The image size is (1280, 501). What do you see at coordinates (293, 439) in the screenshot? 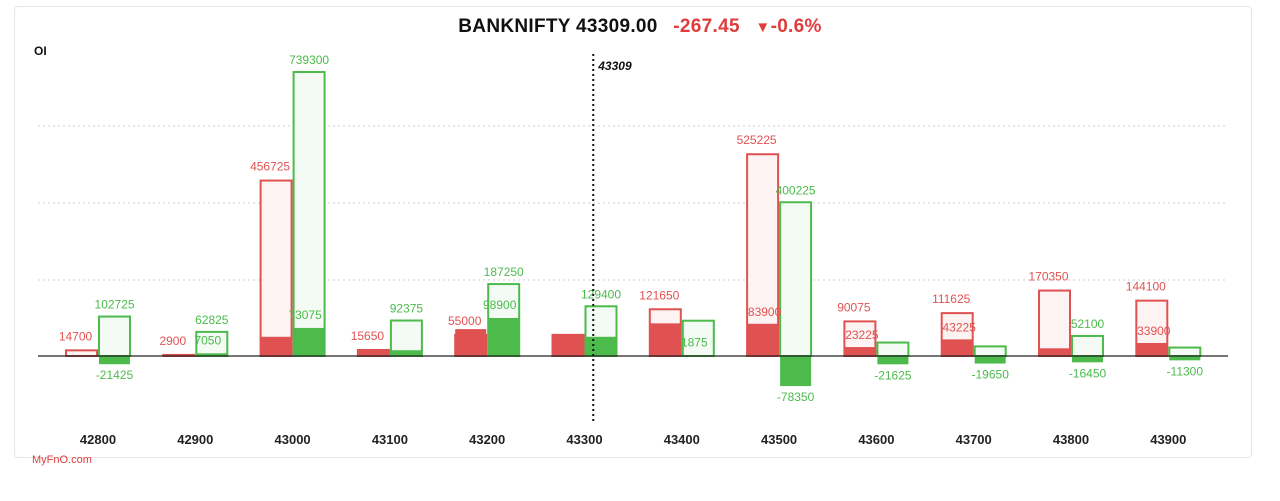
I see `x-tick-label: 43000` at bounding box center [293, 439].